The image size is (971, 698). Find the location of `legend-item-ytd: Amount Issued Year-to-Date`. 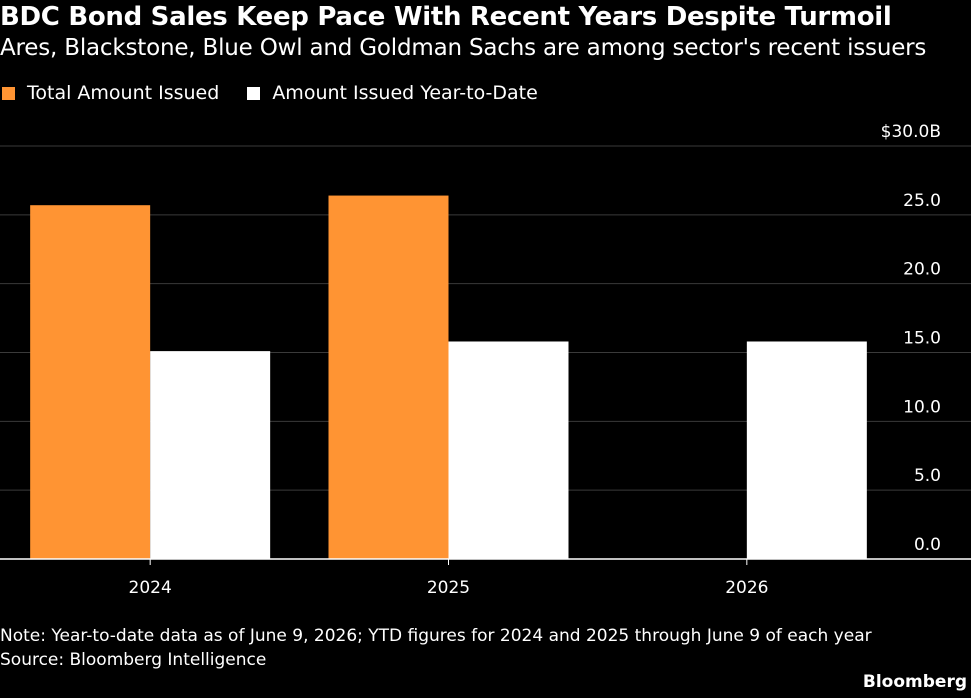

legend-item-ytd: Amount Issued Year-to-Date is located at coordinates (391, 93).